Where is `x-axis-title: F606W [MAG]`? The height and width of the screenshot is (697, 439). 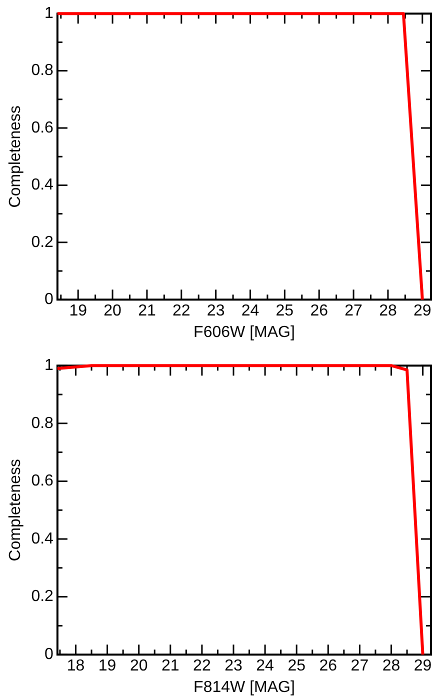 x-axis-title: F606W [MAG] is located at coordinates (244, 332).